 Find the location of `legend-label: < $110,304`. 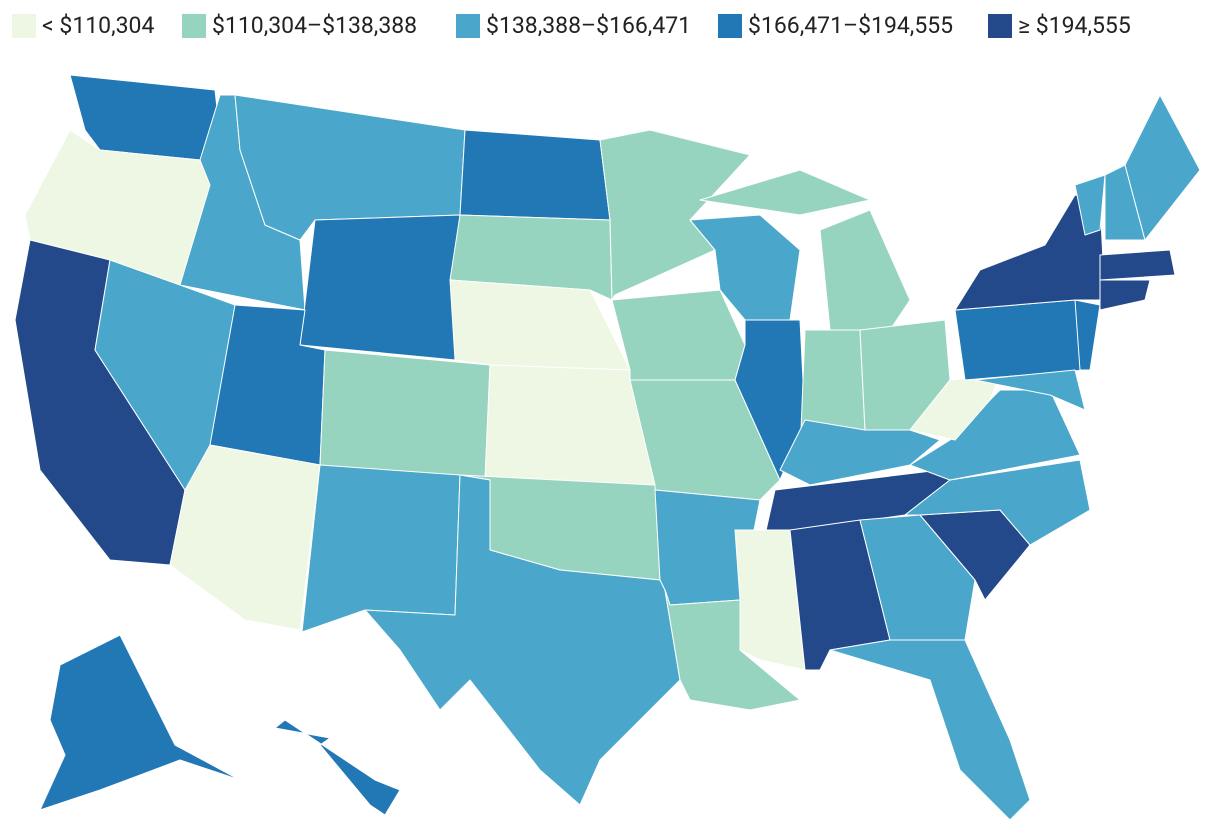

legend-label: < $110,304 is located at coordinates (98, 25).